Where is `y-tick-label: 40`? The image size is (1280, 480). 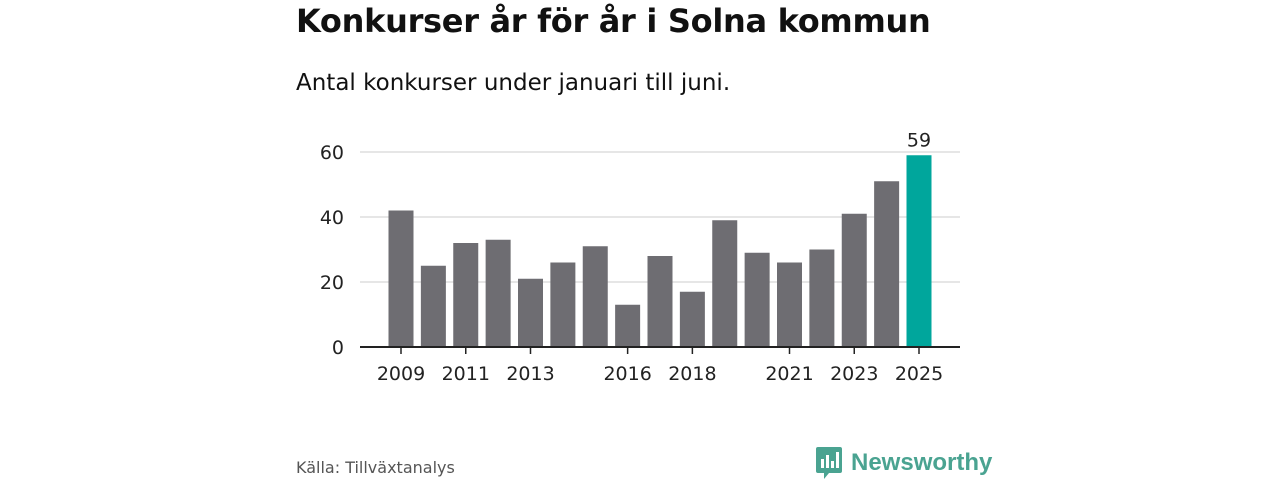
y-tick-label: 40 is located at coordinates (332, 218).